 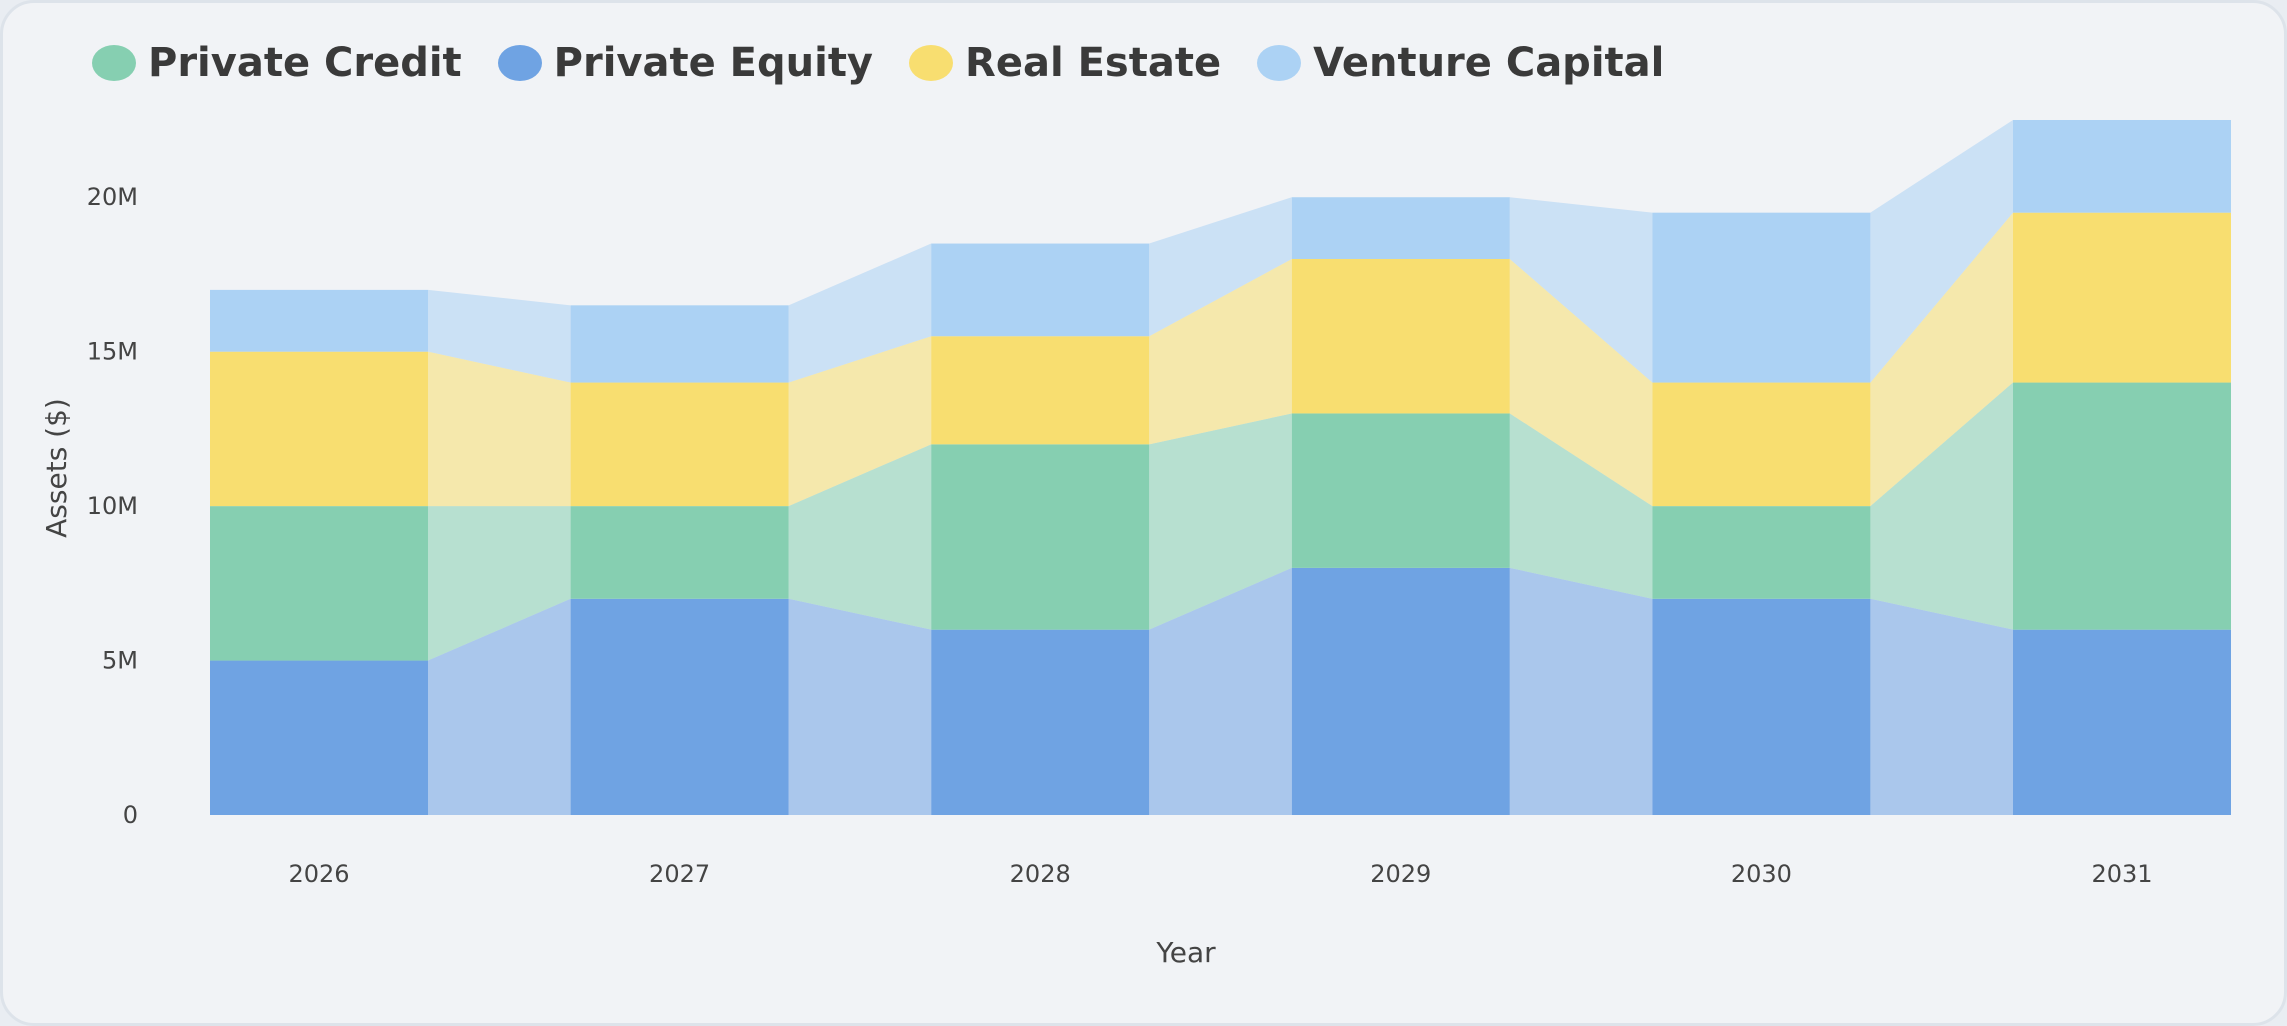 I want to click on band-real-estate-2030-2031, so click(x=1941, y=359).